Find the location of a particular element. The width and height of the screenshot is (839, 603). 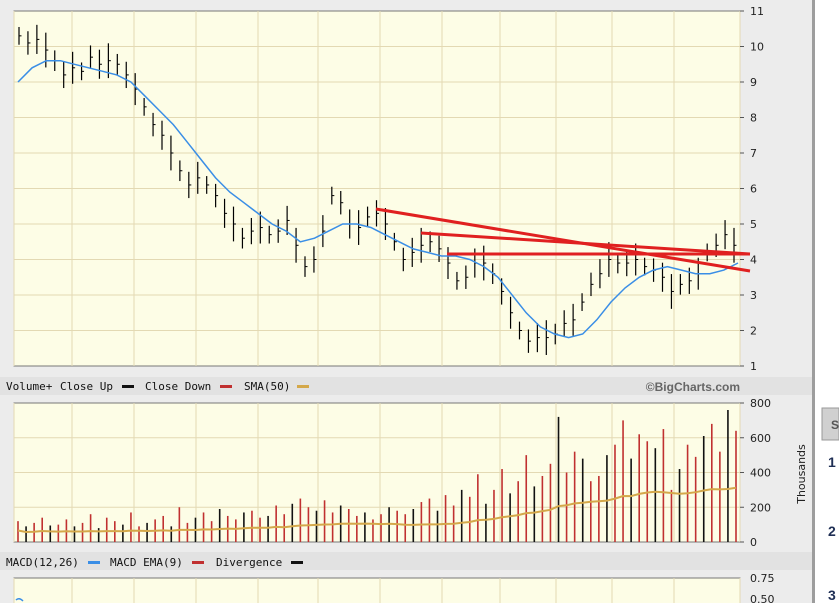

macd-legend-label: MACD(12,26) is located at coordinates (42, 562).